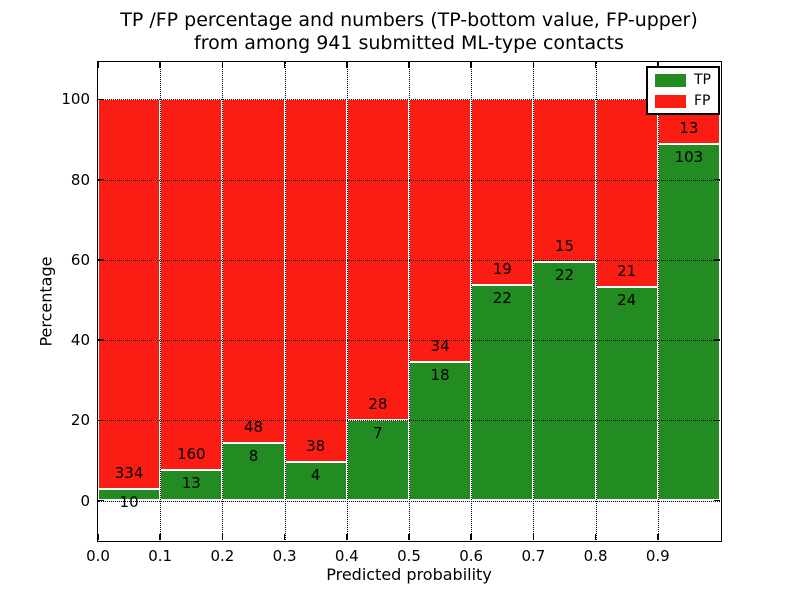 This screenshot has height=600, width=800. Describe the element at coordinates (502, 269) in the screenshot. I see `bar-label-fp: 19` at that location.